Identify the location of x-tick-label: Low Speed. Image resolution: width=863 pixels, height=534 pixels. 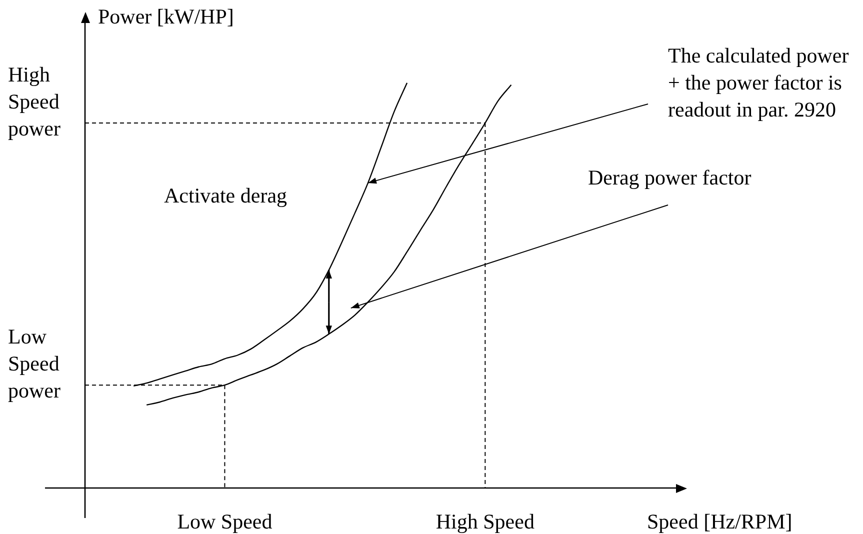
(225, 522).